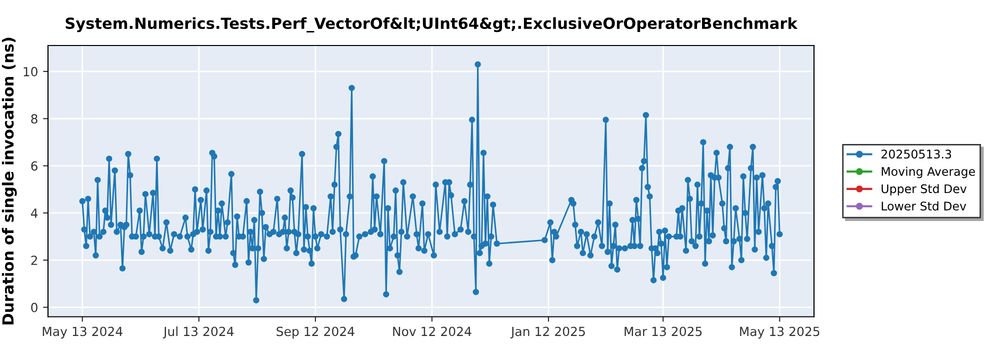 The height and width of the screenshot is (350, 1000). What do you see at coordinates (9, 181) in the screenshot?
I see `y-axis-title: Duration of single invocation (ns)` at bounding box center [9, 181].